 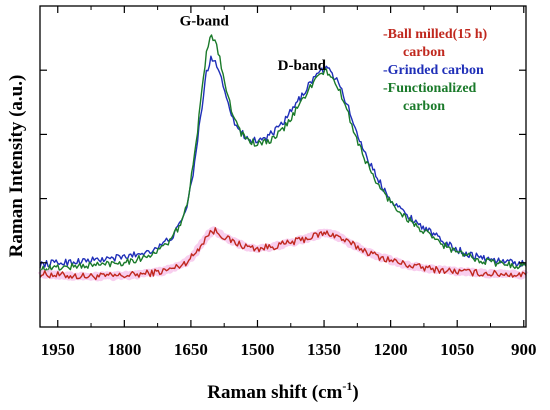 I want to click on x-tick-label-1950: 1950, so click(x=58, y=349).